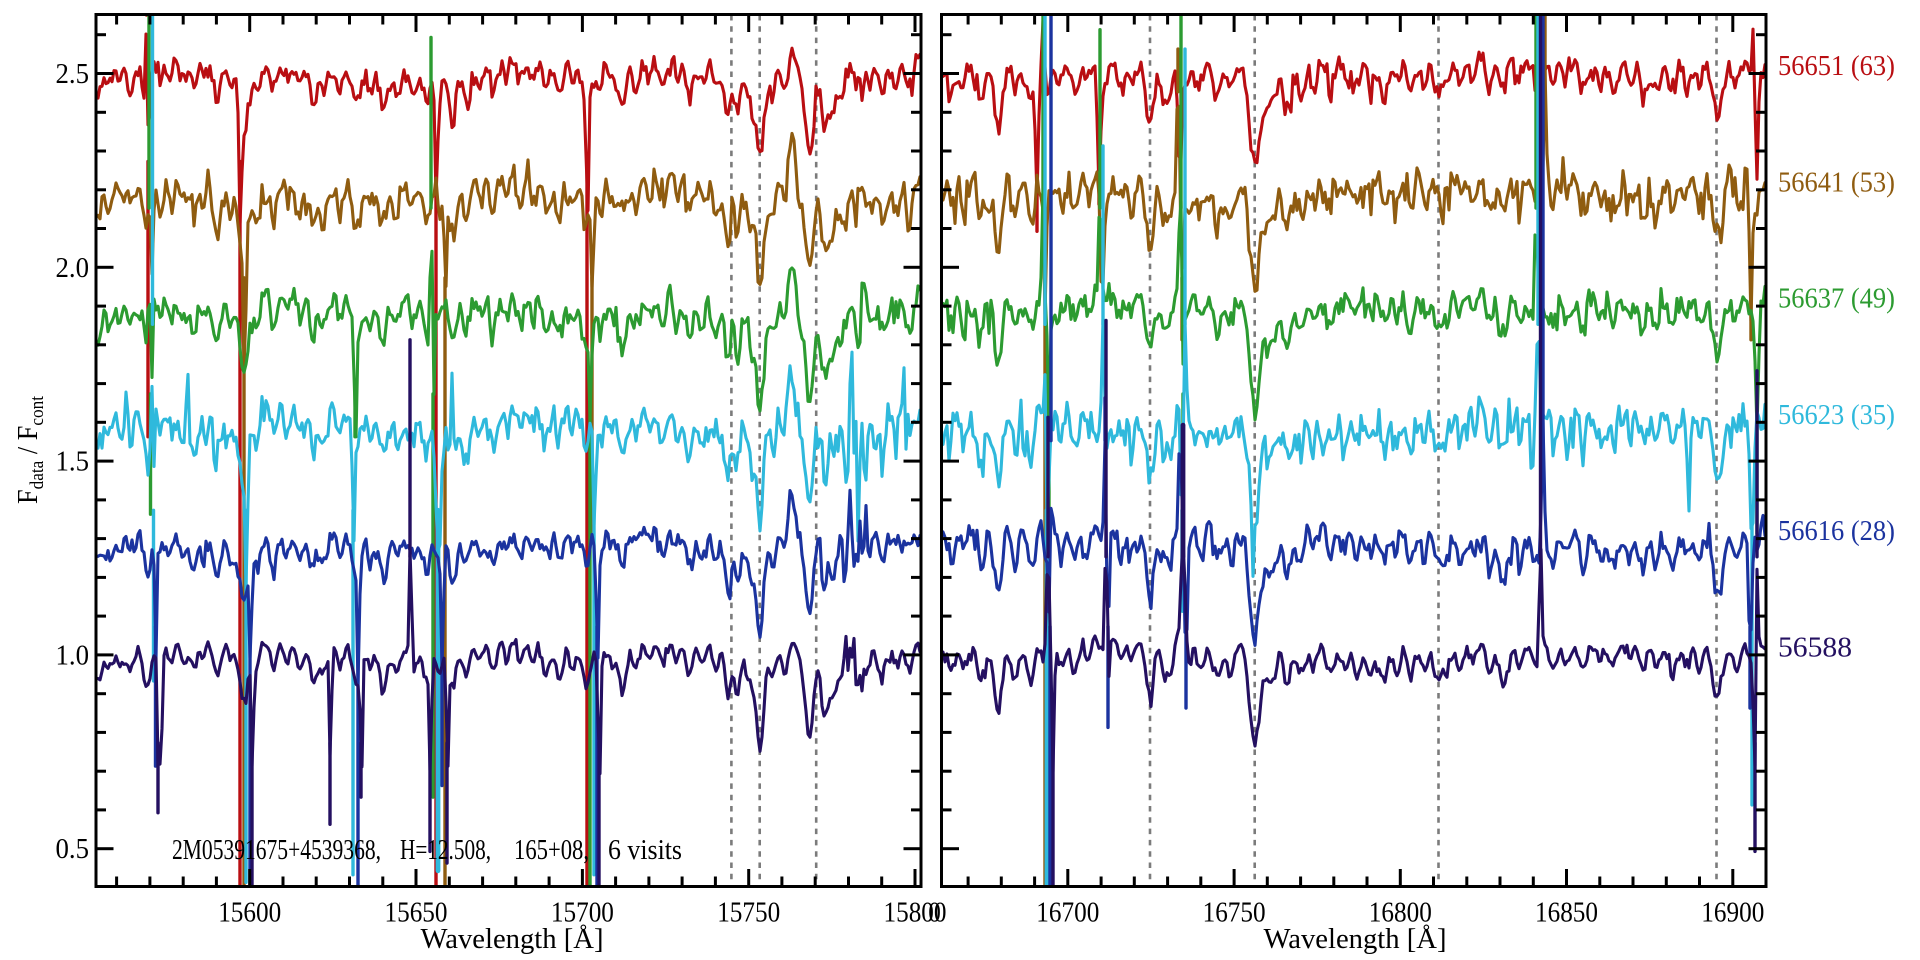  I want to click on svg-text: 1.0, so click(73, 655).